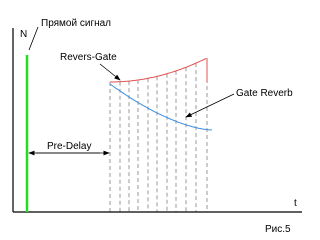 This screenshot has width=320, height=240. I want to click on reverse-gate-curve, so click(158, 70).